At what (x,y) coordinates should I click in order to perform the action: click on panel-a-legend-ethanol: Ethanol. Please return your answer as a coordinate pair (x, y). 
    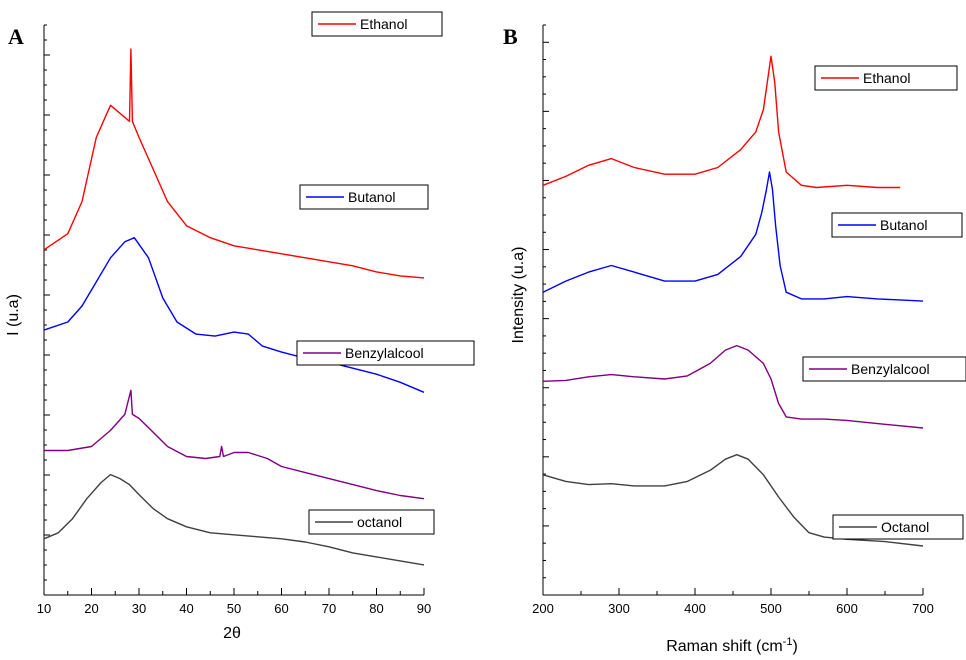
    Looking at the image, I should click on (377, 24).